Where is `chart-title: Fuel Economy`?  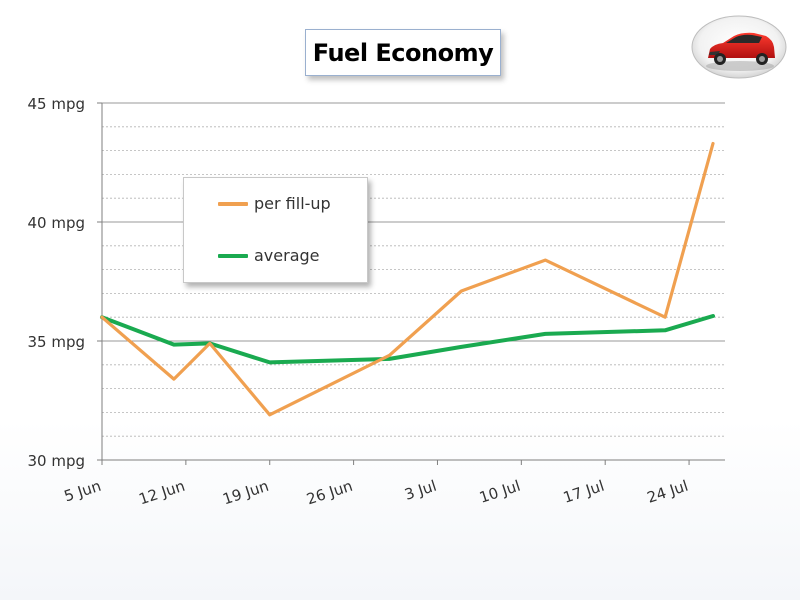
chart-title: Fuel Economy is located at coordinates (403, 52).